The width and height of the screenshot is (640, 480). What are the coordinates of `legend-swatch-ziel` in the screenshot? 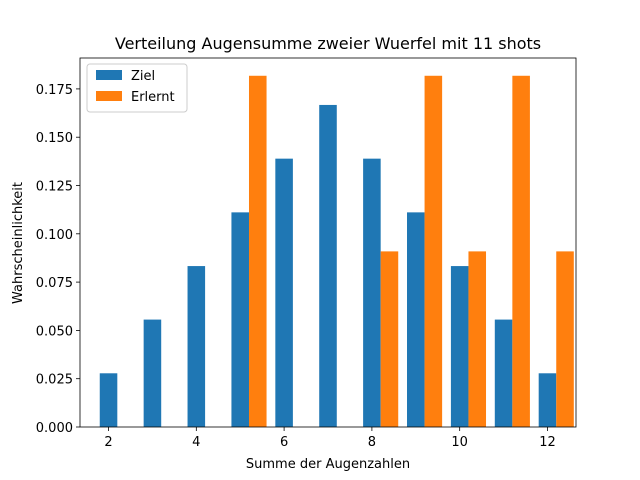 It's located at (109, 75).